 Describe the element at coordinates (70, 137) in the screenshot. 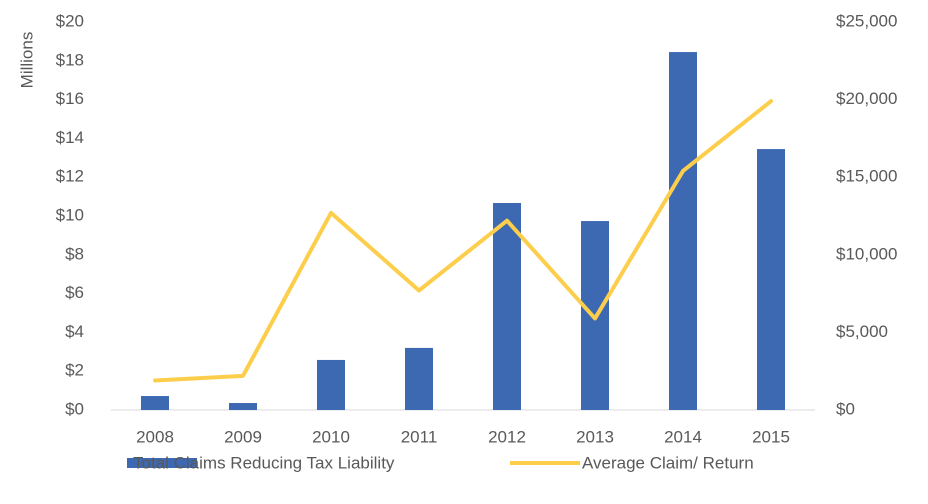

I see `y-tick-label: $14` at that location.